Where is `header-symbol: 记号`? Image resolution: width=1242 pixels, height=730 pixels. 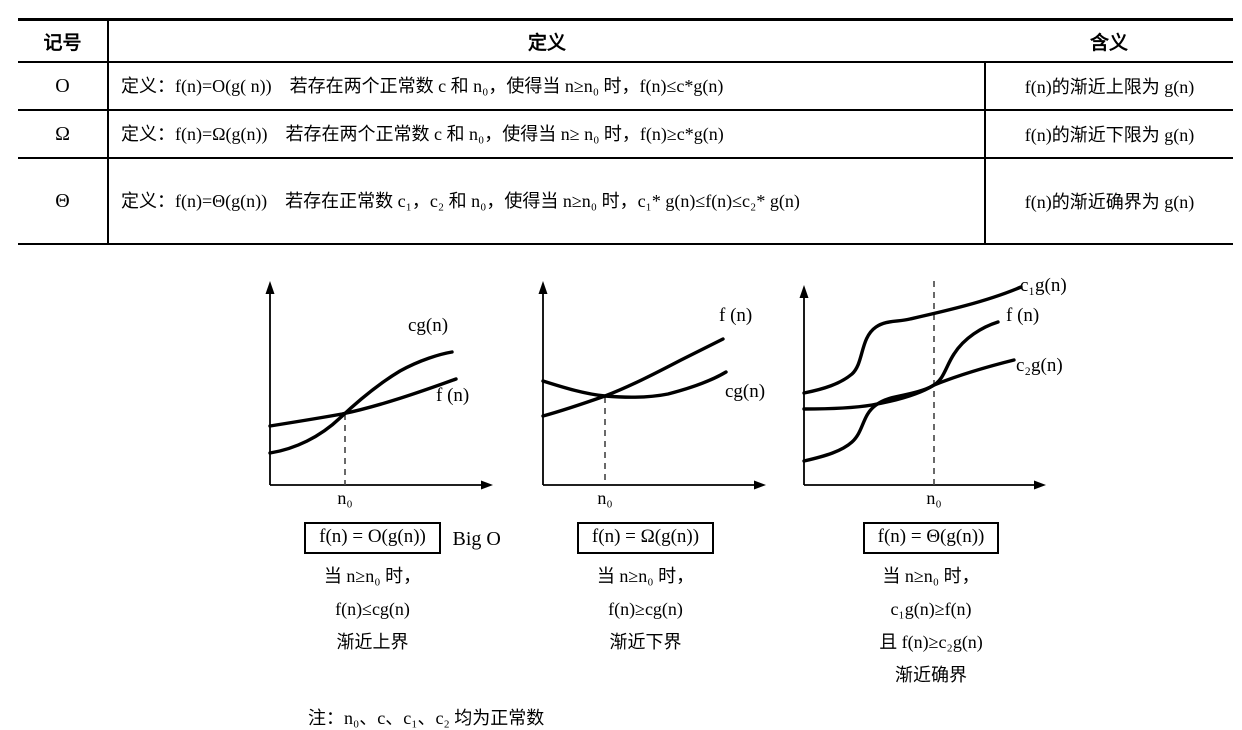
header-symbol: 记号 is located at coordinates (63, 40).